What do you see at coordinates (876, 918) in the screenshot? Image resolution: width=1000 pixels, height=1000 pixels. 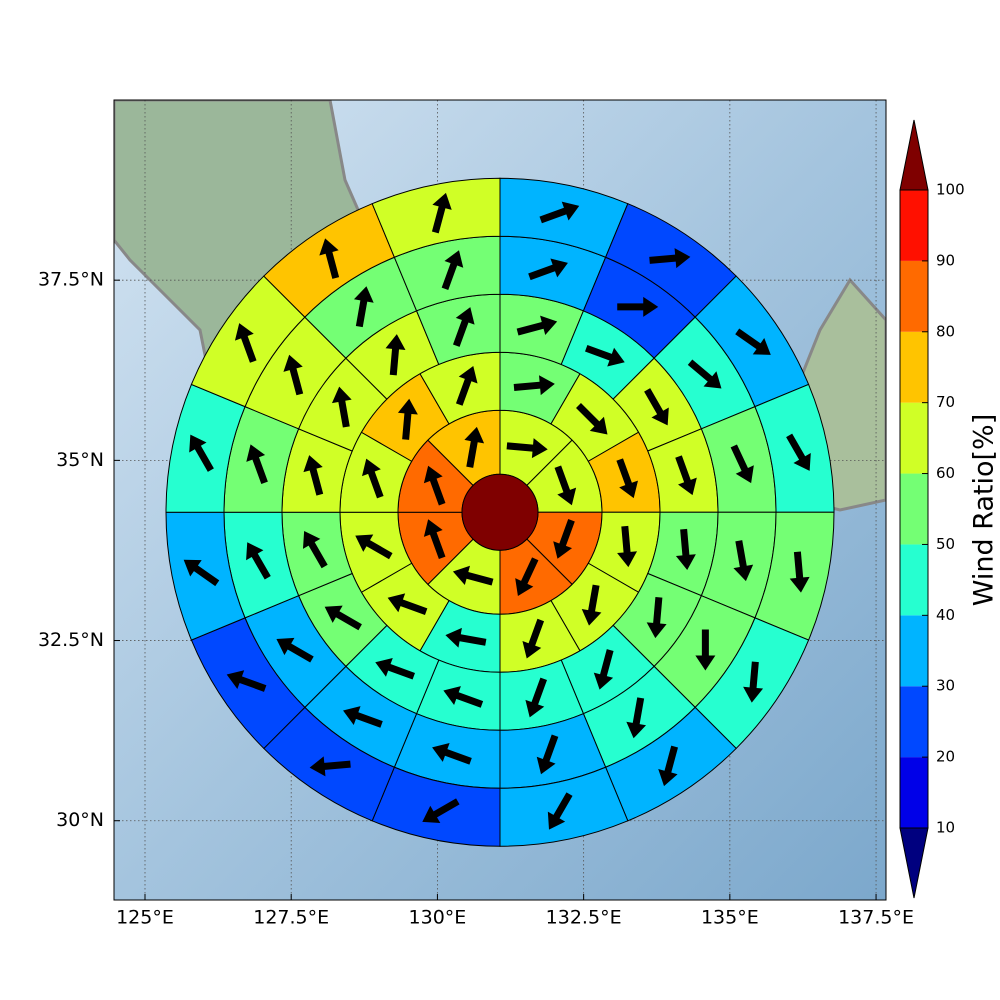 I see `x-tick-label: 137.5°E` at bounding box center [876, 918].